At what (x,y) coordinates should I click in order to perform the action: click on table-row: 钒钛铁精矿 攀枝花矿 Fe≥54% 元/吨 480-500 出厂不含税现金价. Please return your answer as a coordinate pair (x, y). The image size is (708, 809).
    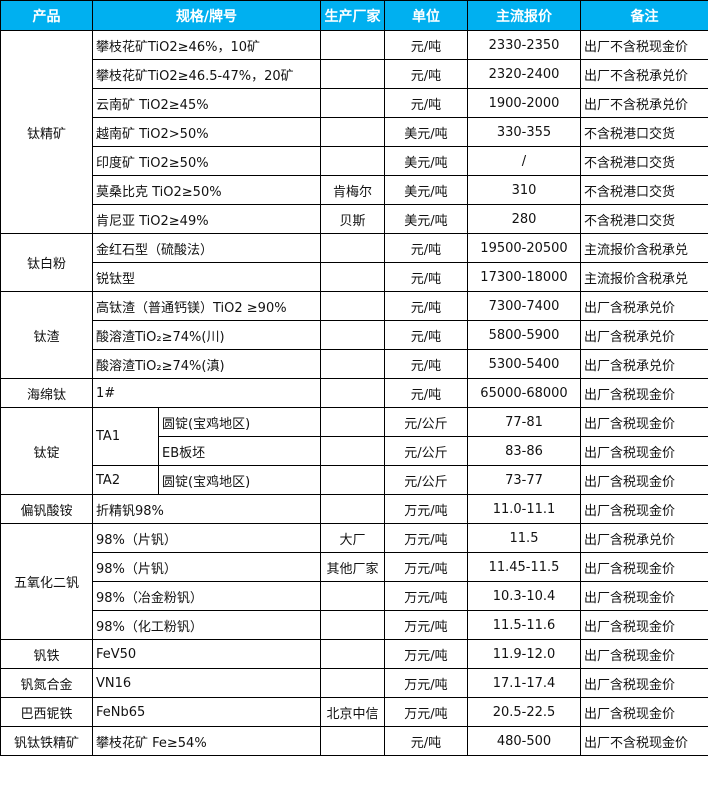
    Looking at the image, I should click on (354, 741).